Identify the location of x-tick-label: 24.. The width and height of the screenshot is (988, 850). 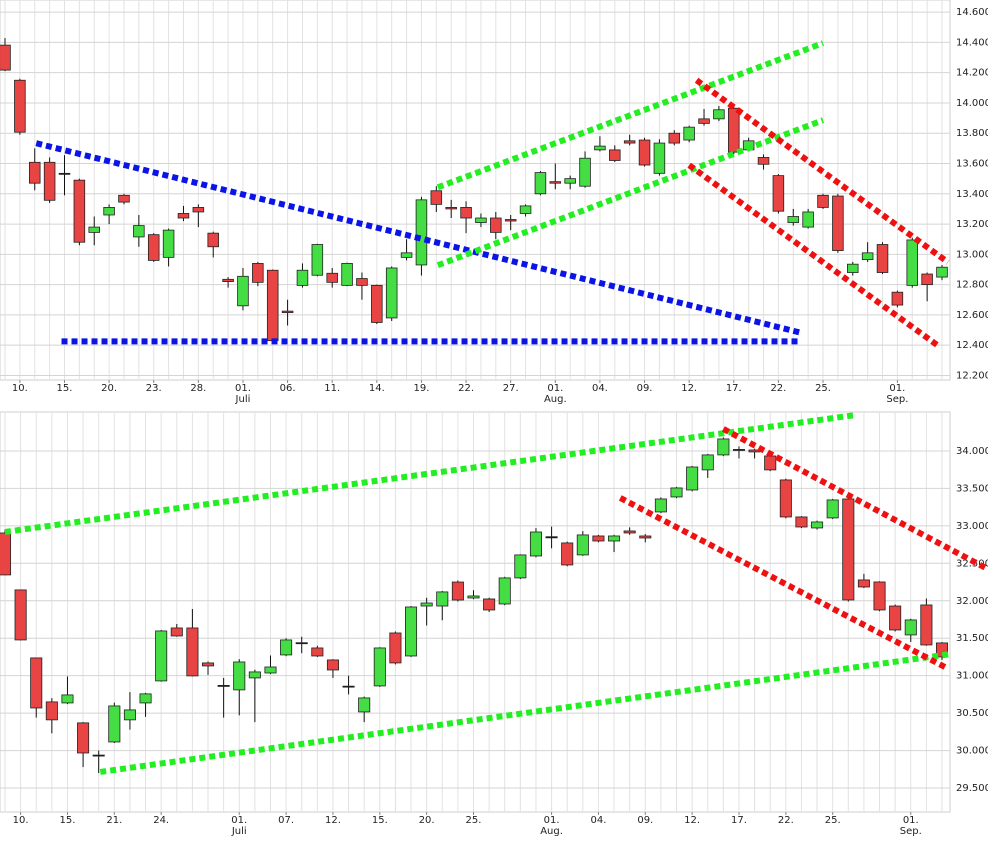
(161, 820).